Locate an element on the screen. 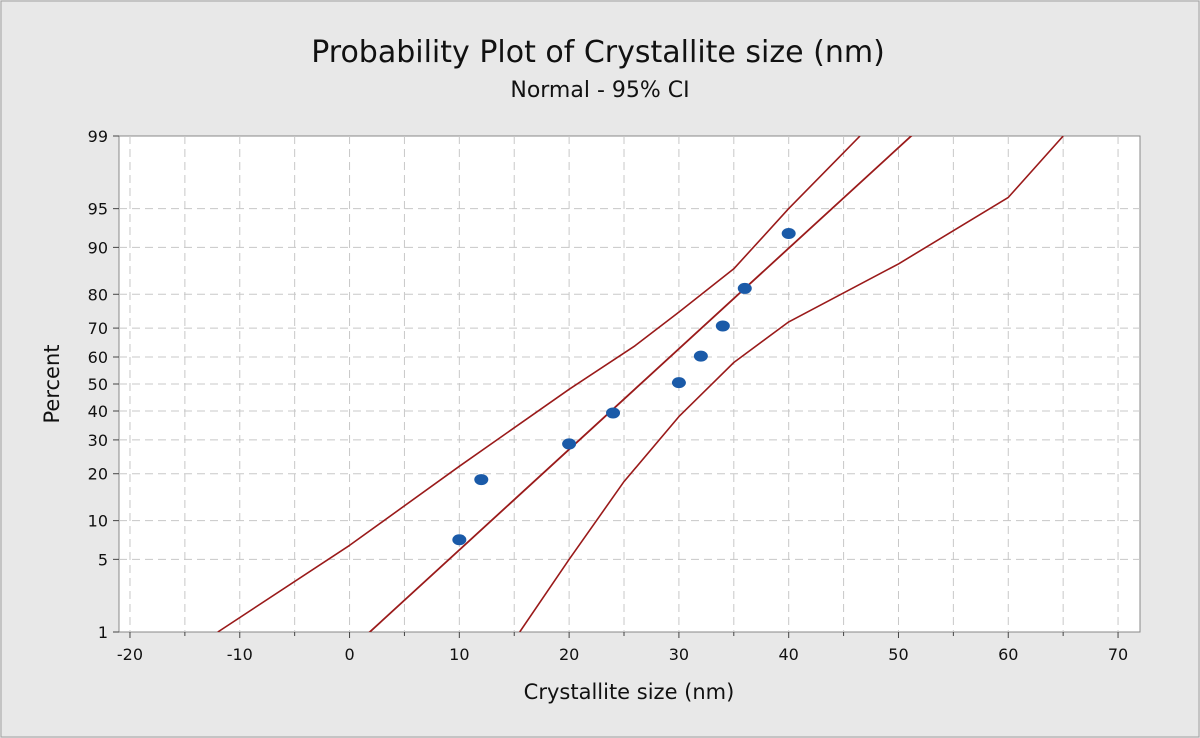 Image resolution: width=1200 pixels, height=738 pixels. y-tick-label: 70 is located at coordinates (98, 328).